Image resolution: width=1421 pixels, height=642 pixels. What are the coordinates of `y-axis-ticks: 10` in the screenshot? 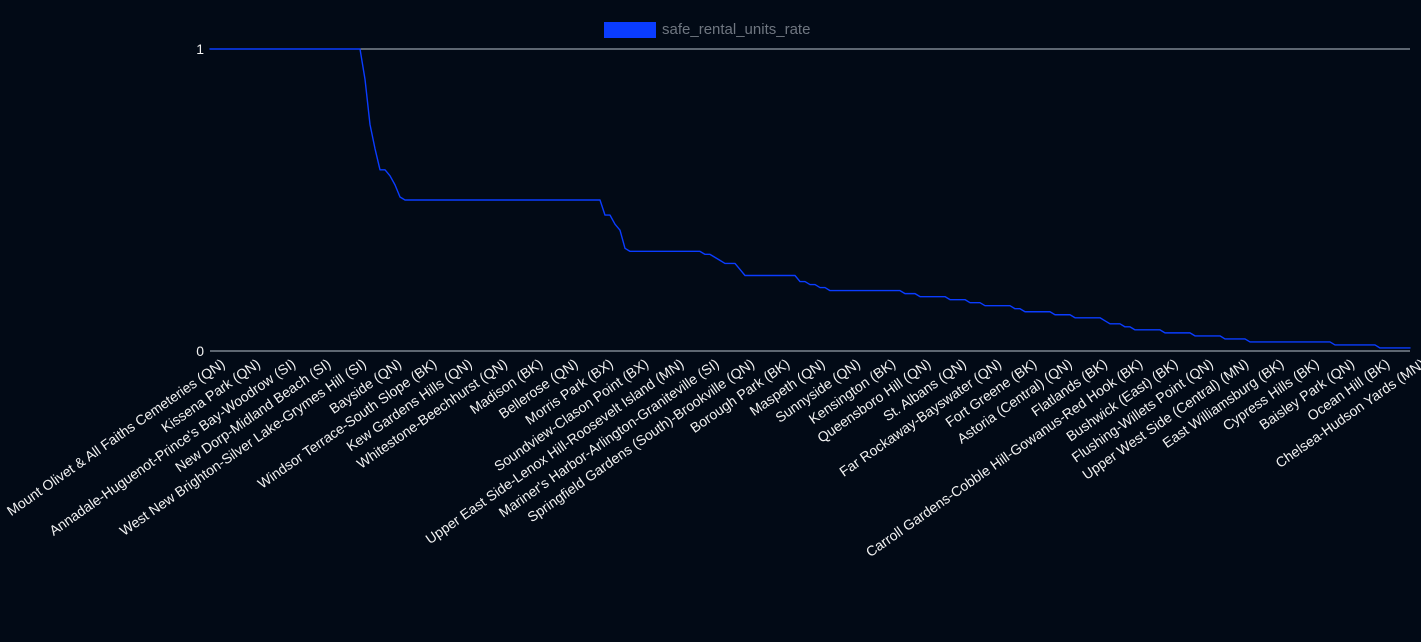 It's located at (200, 200).